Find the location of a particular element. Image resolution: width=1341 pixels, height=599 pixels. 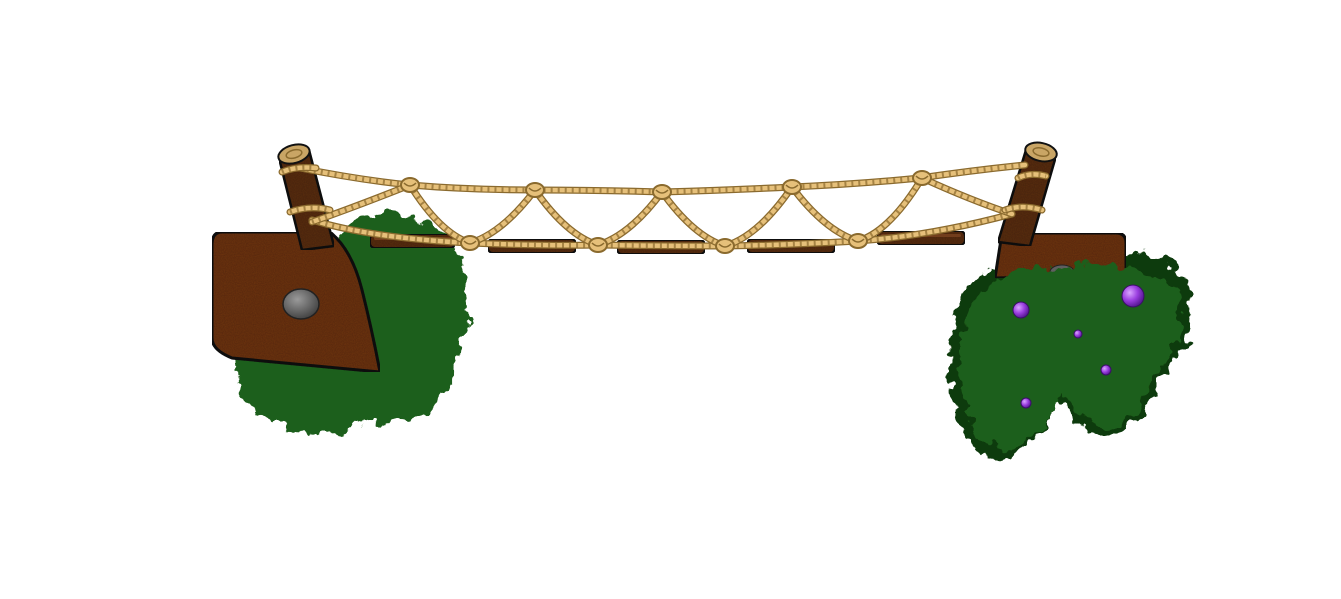

right-bush-foreground is located at coordinates (1070, 356).